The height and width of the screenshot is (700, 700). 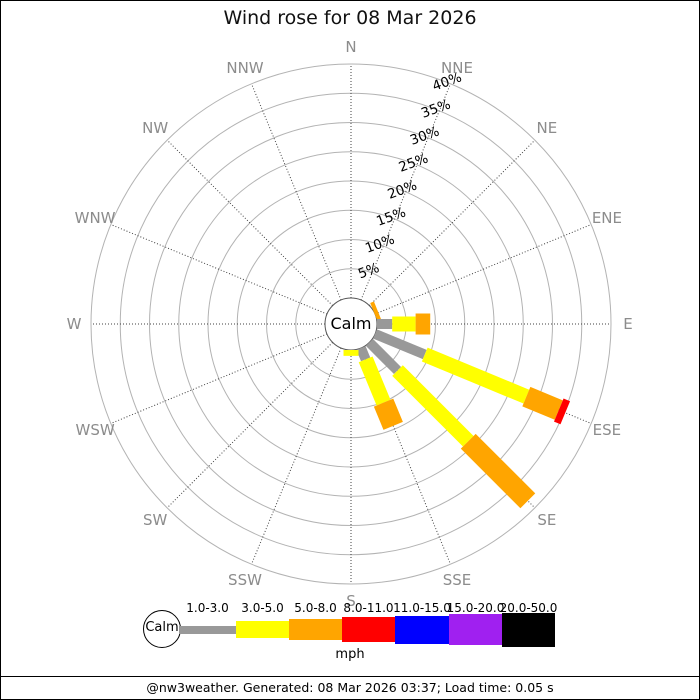 I want to click on spoke-NE, so click(x=452, y=222).